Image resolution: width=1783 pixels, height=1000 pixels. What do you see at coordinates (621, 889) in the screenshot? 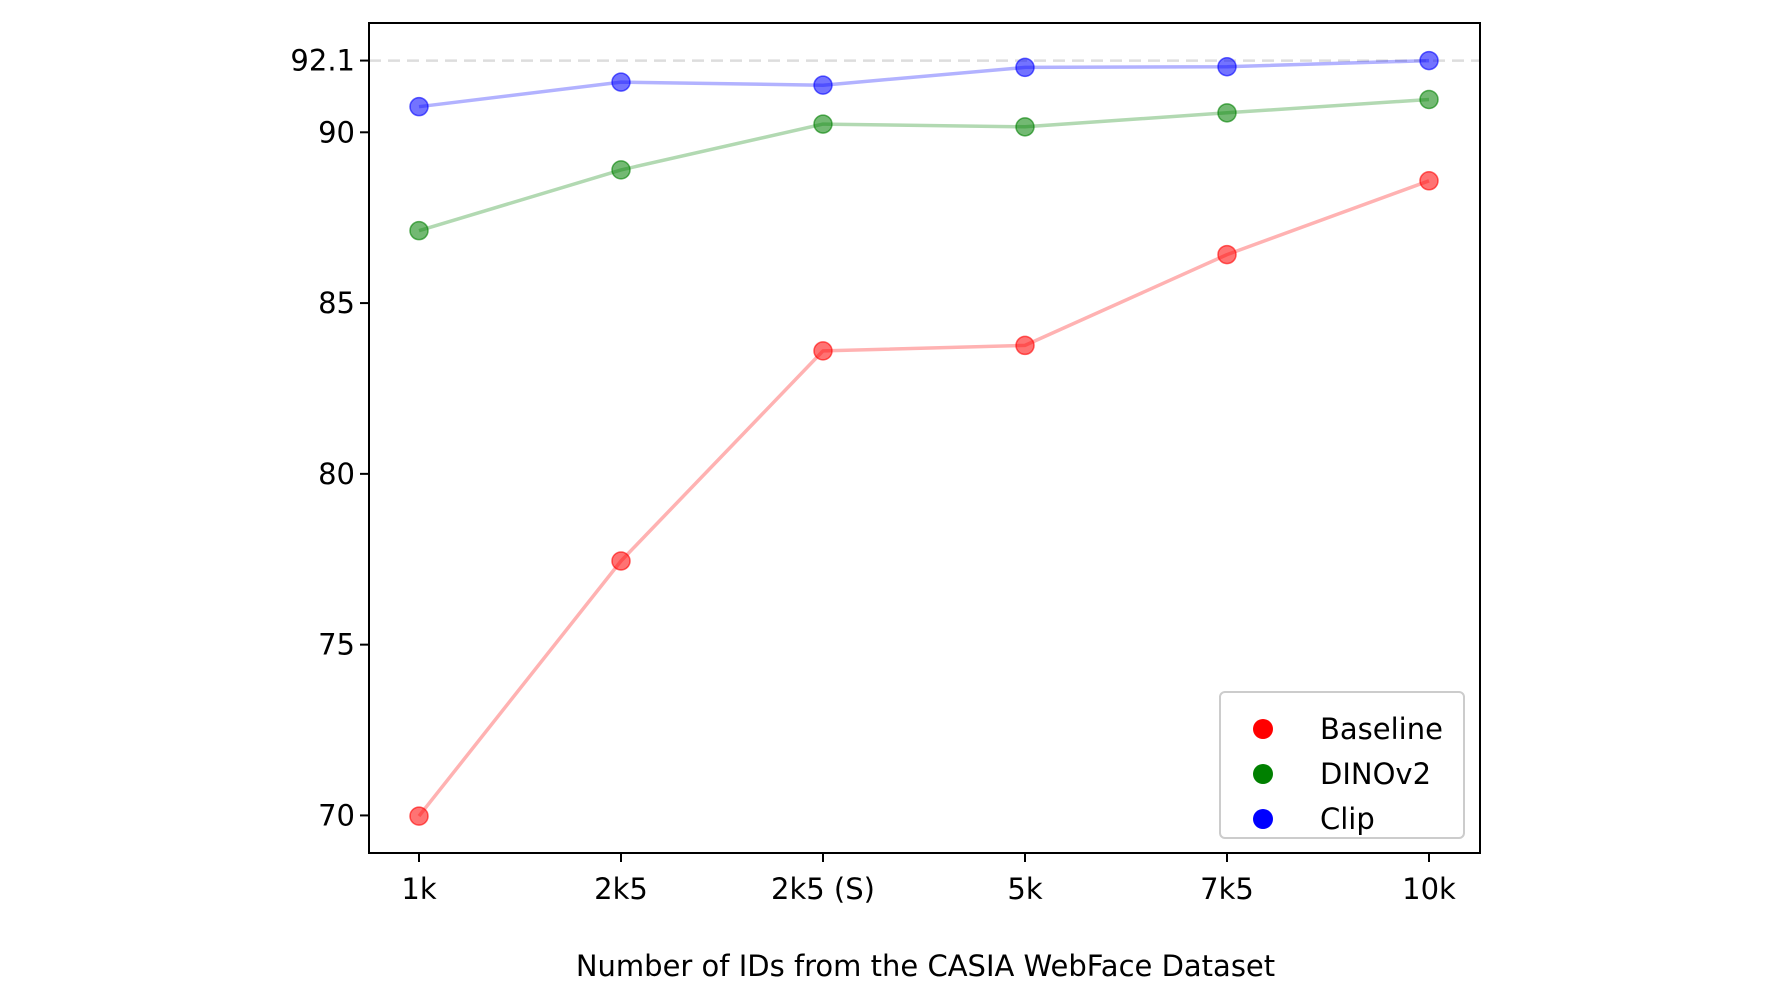
I see `x-tick-label: 2k5` at bounding box center [621, 889].